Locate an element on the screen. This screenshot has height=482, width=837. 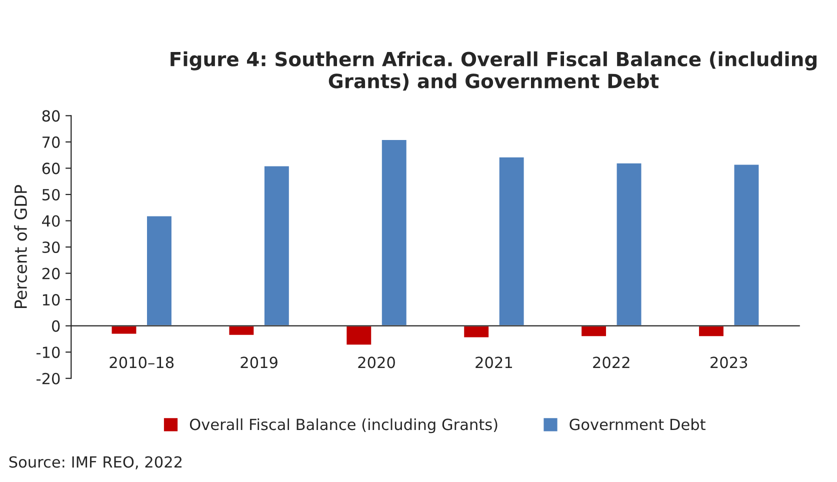
y-tick-label: 10 is located at coordinates (51, 300).